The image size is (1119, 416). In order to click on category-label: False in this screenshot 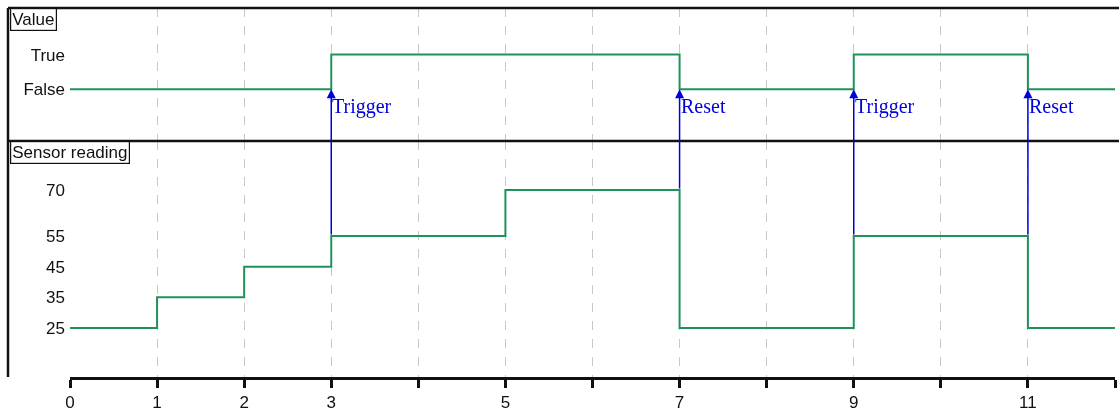, I will do `click(44, 90)`.